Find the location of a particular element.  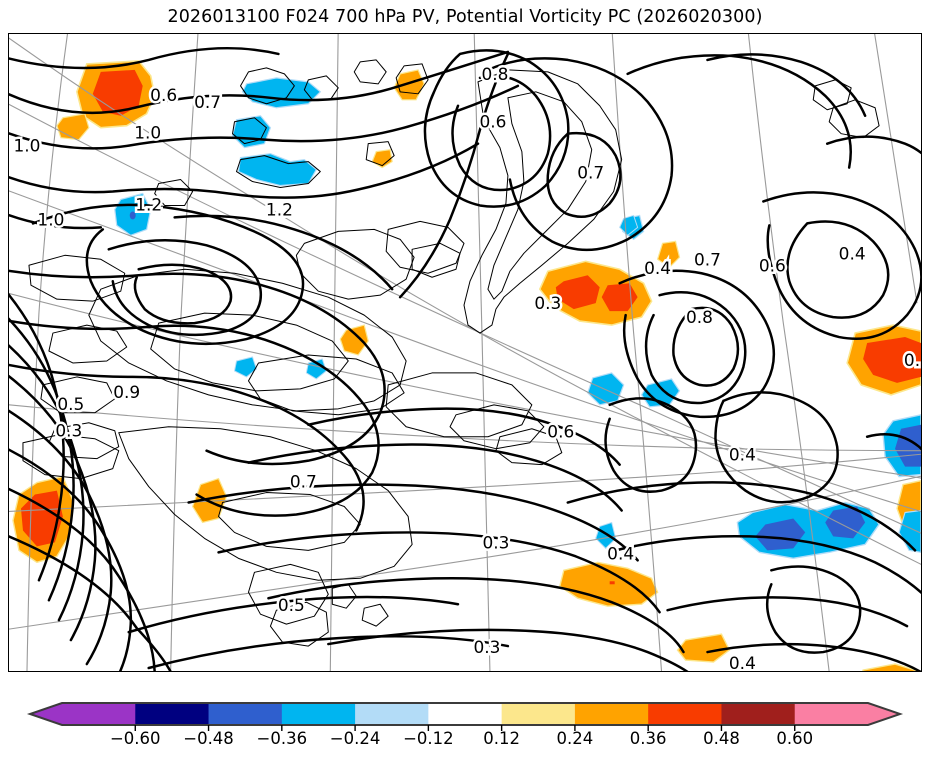

colorbar-over-arrow is located at coordinates (884, 714).